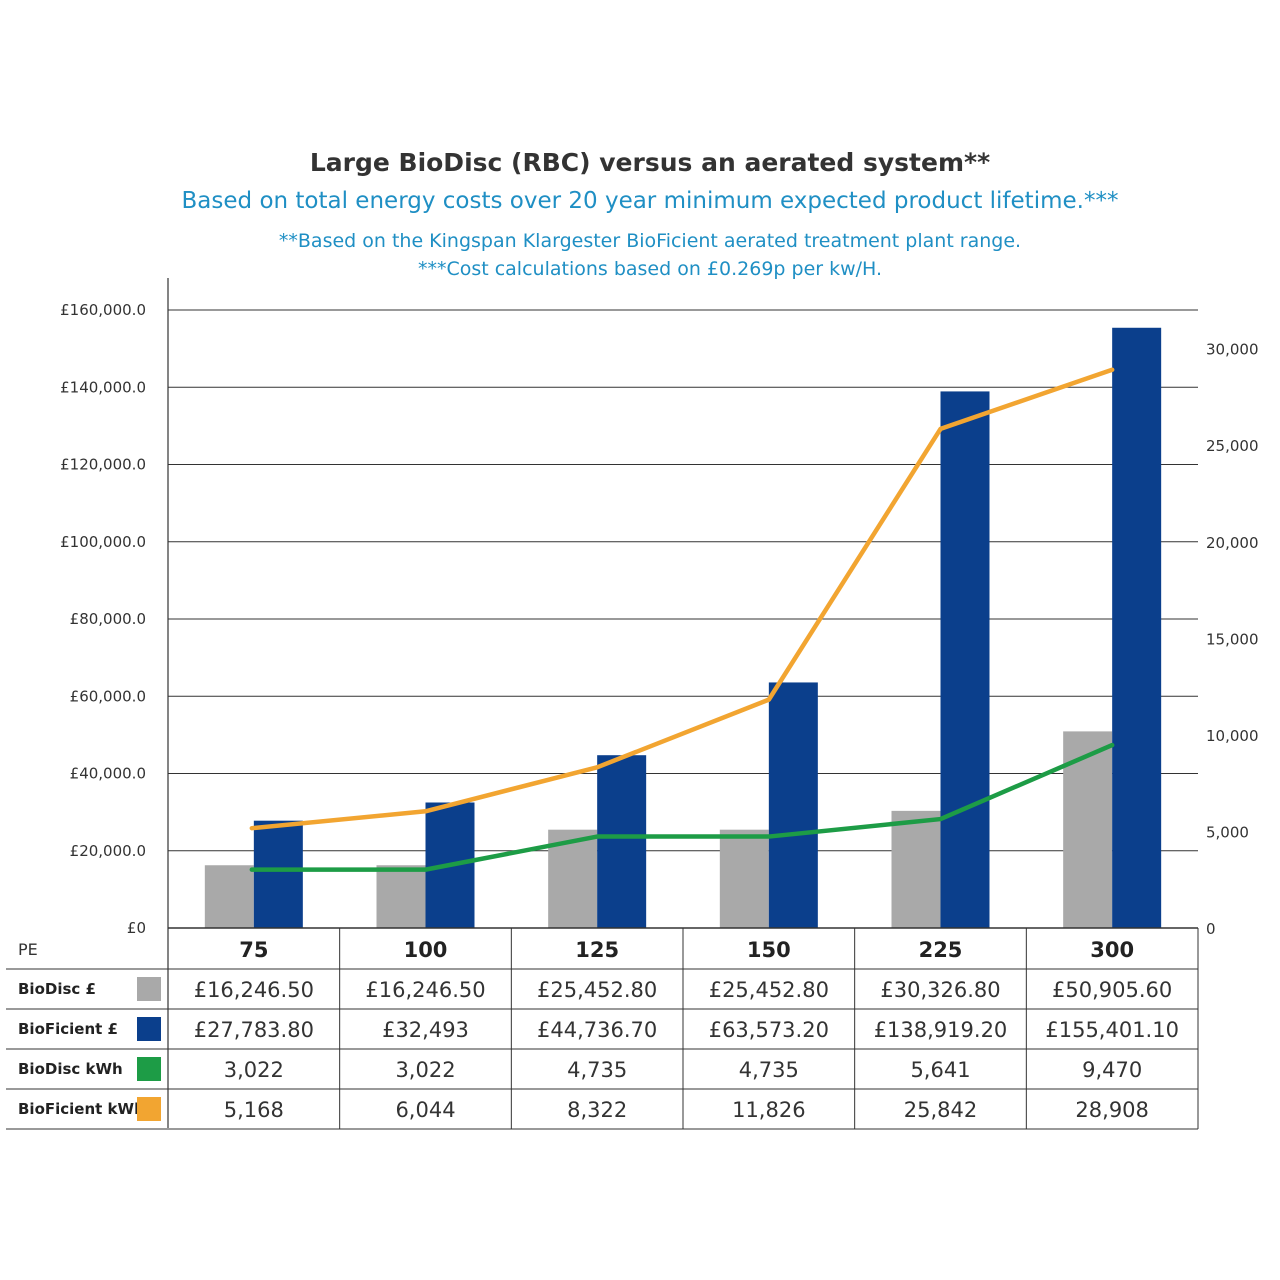 This screenshot has height=1280, width=1280. Describe the element at coordinates (103, 387) in the screenshot. I see `y-tick-label: £140,000.0` at that location.